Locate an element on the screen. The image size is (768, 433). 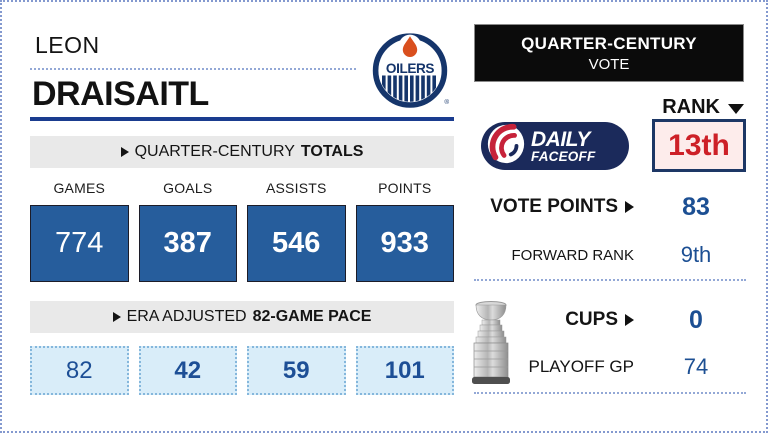
name-dotted-divider is located at coordinates (193, 69).